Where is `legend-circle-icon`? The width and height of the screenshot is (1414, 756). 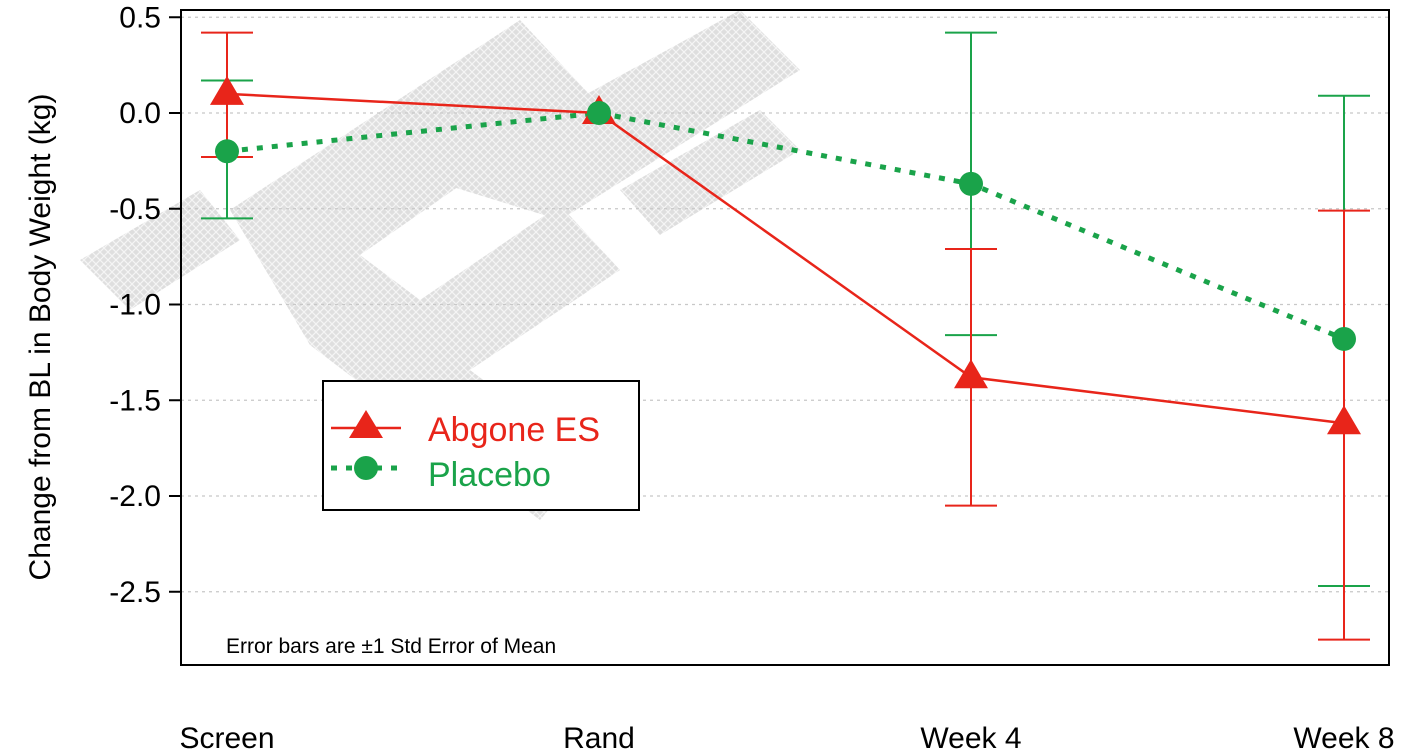 legend-circle-icon is located at coordinates (366, 468).